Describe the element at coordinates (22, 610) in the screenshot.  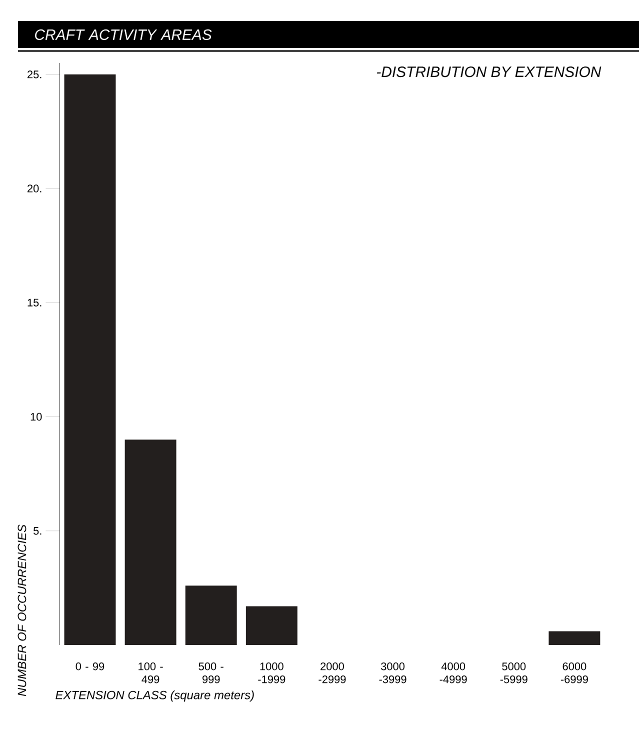
I see `y-axis-title: NUMBER OF OCCURRENCIES` at that location.